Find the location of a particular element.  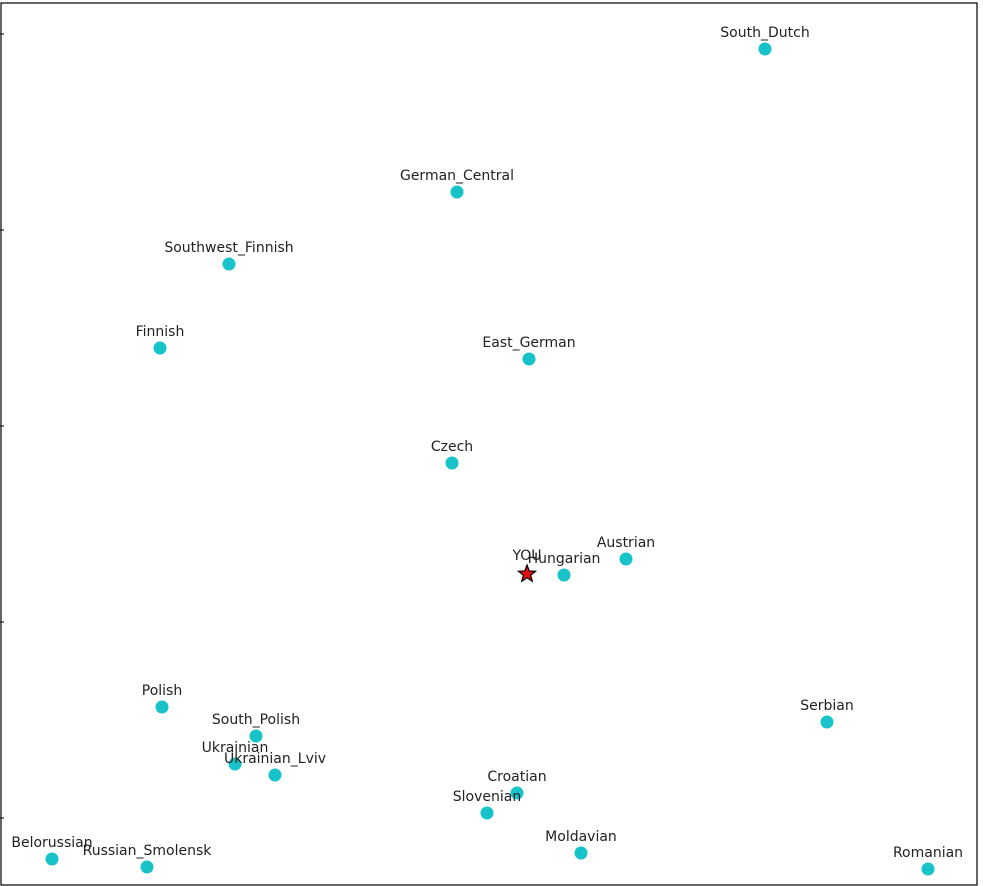

point-label: Moldavian is located at coordinates (581, 837).